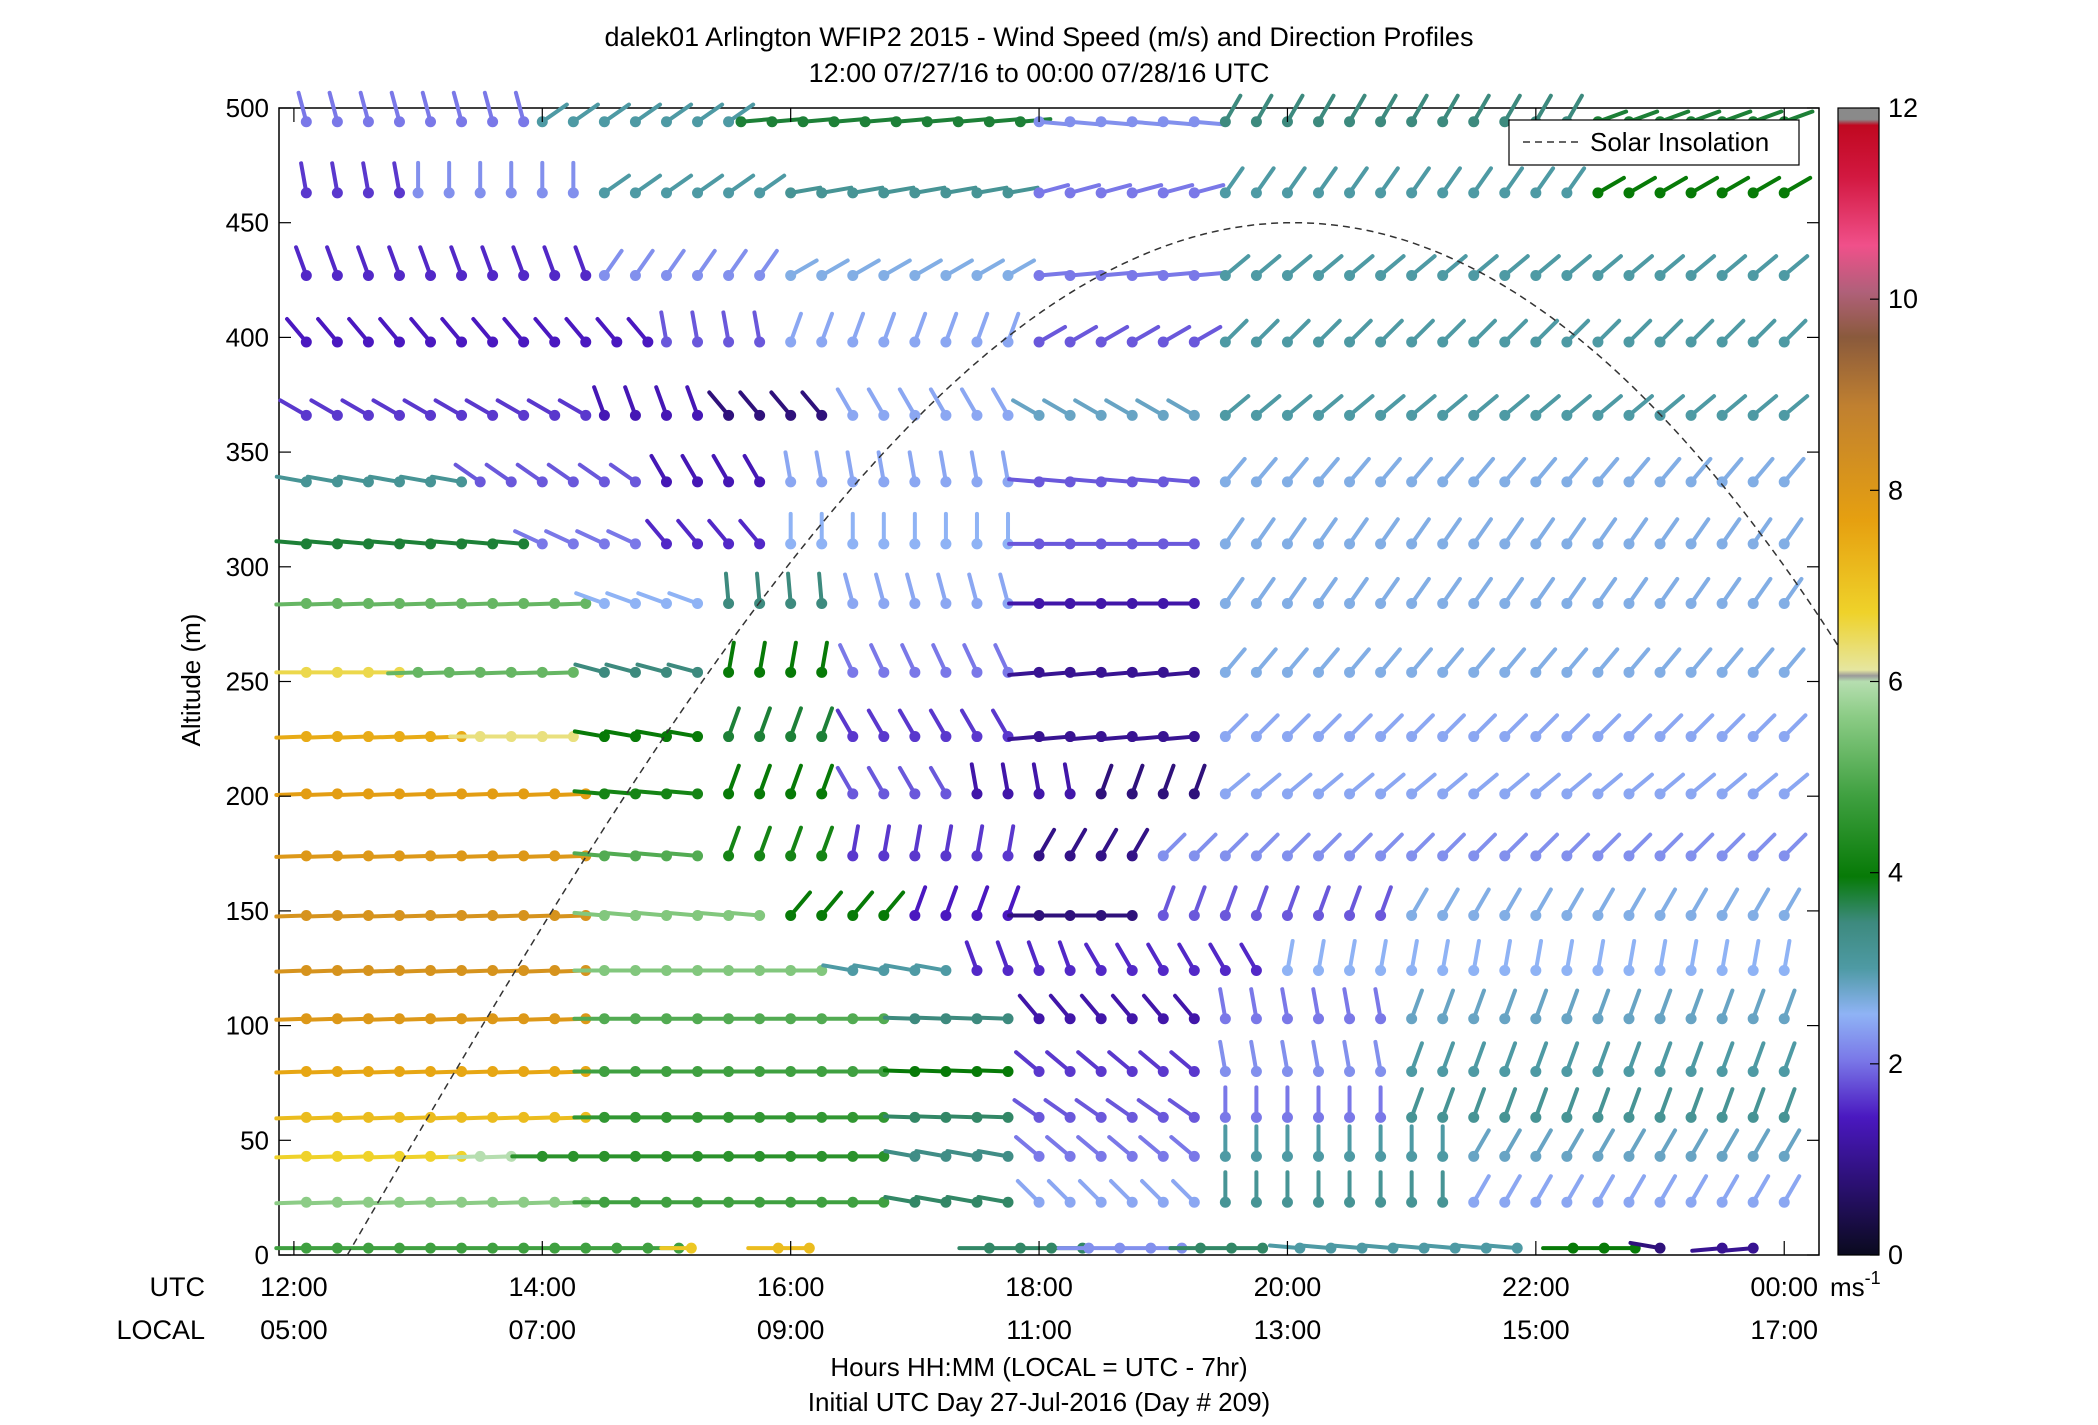 The image size is (2098, 1425). I want to click on y-tick-label: 450, so click(247, 223).